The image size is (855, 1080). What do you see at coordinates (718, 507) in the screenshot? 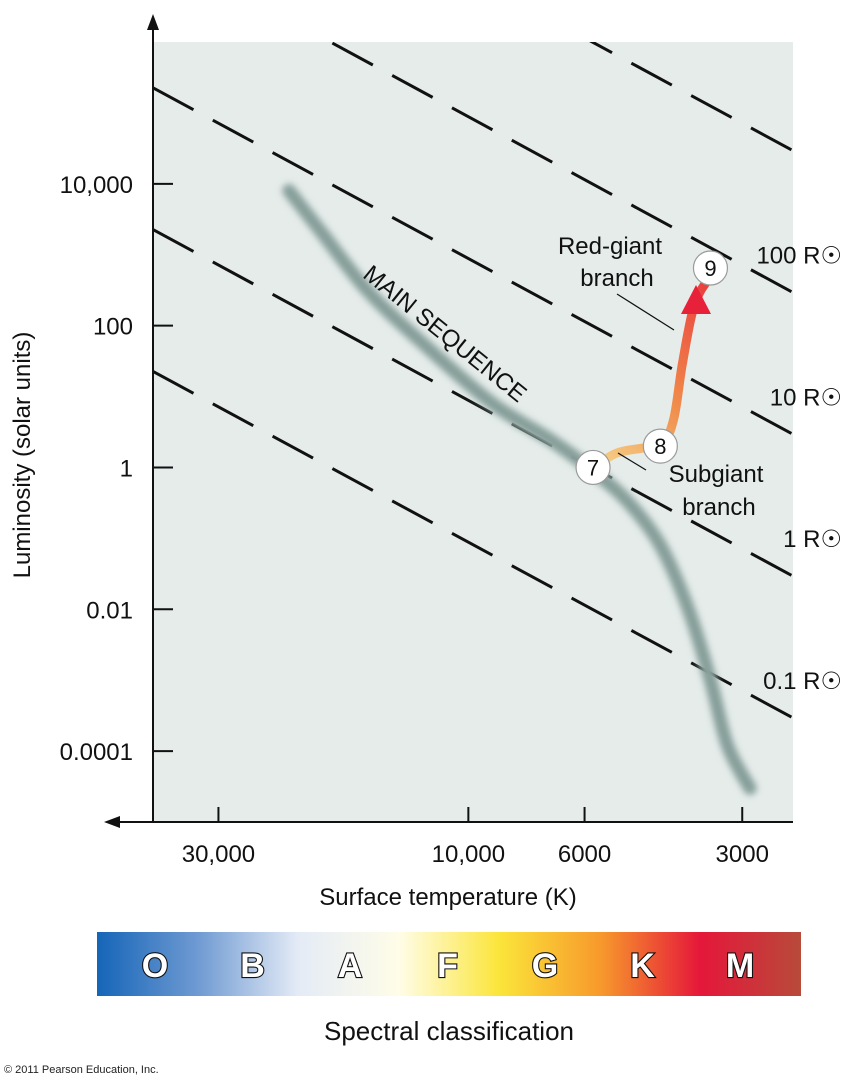
I see `subgiant-label-line2: branch` at bounding box center [718, 507].